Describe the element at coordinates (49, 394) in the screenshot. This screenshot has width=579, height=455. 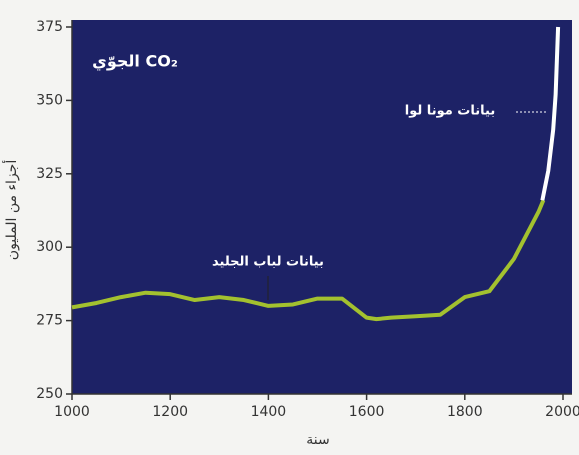
I see `y-tick-label: 250` at that location.